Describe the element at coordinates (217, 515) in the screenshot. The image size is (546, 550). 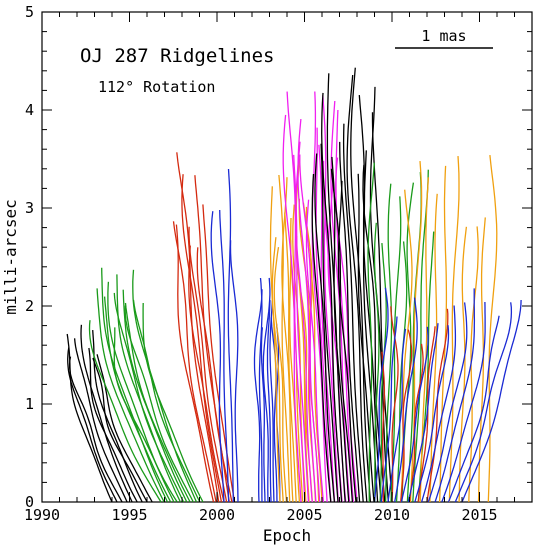
I see `x-tick-label: 2000` at that location.